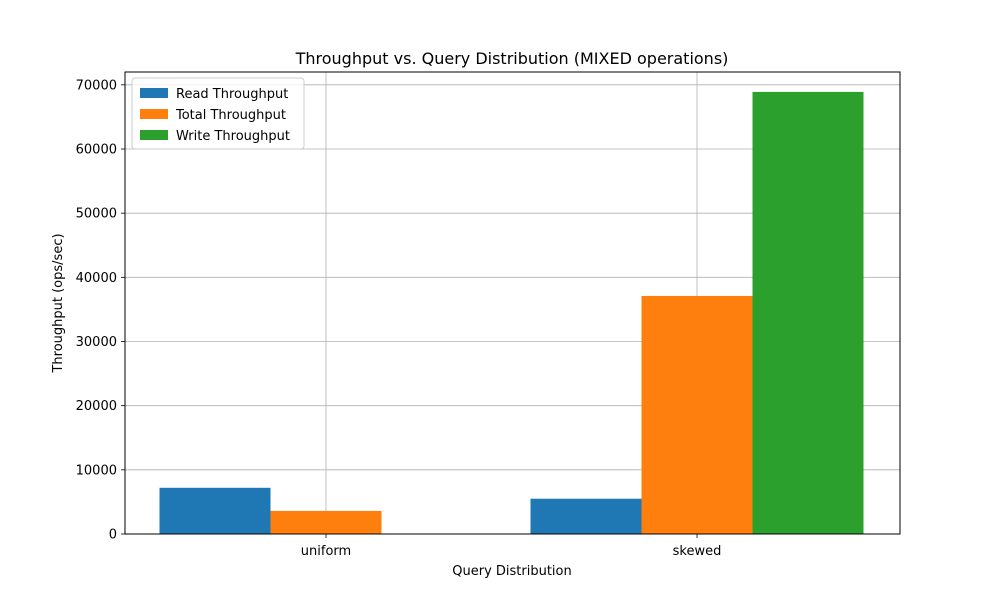 This screenshot has width=1000, height=604. Describe the element at coordinates (326, 522) in the screenshot. I see `bar-total-throughput-uniform` at that location.